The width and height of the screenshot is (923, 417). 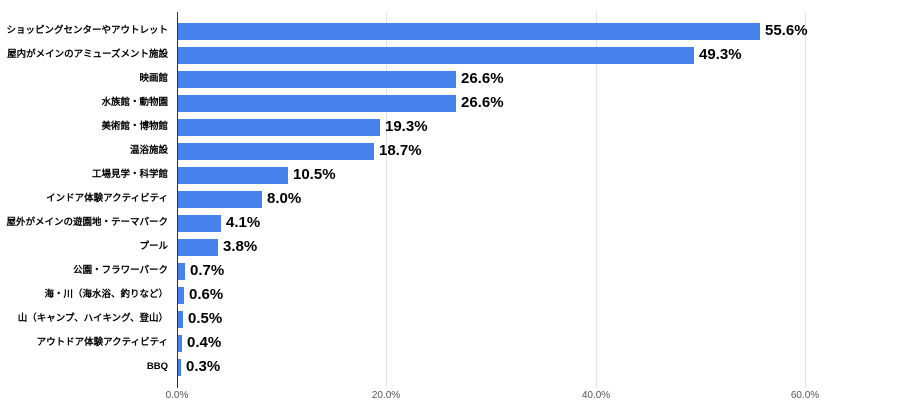 I want to click on category-label: 公園・フラワーパーク, so click(x=120, y=270).